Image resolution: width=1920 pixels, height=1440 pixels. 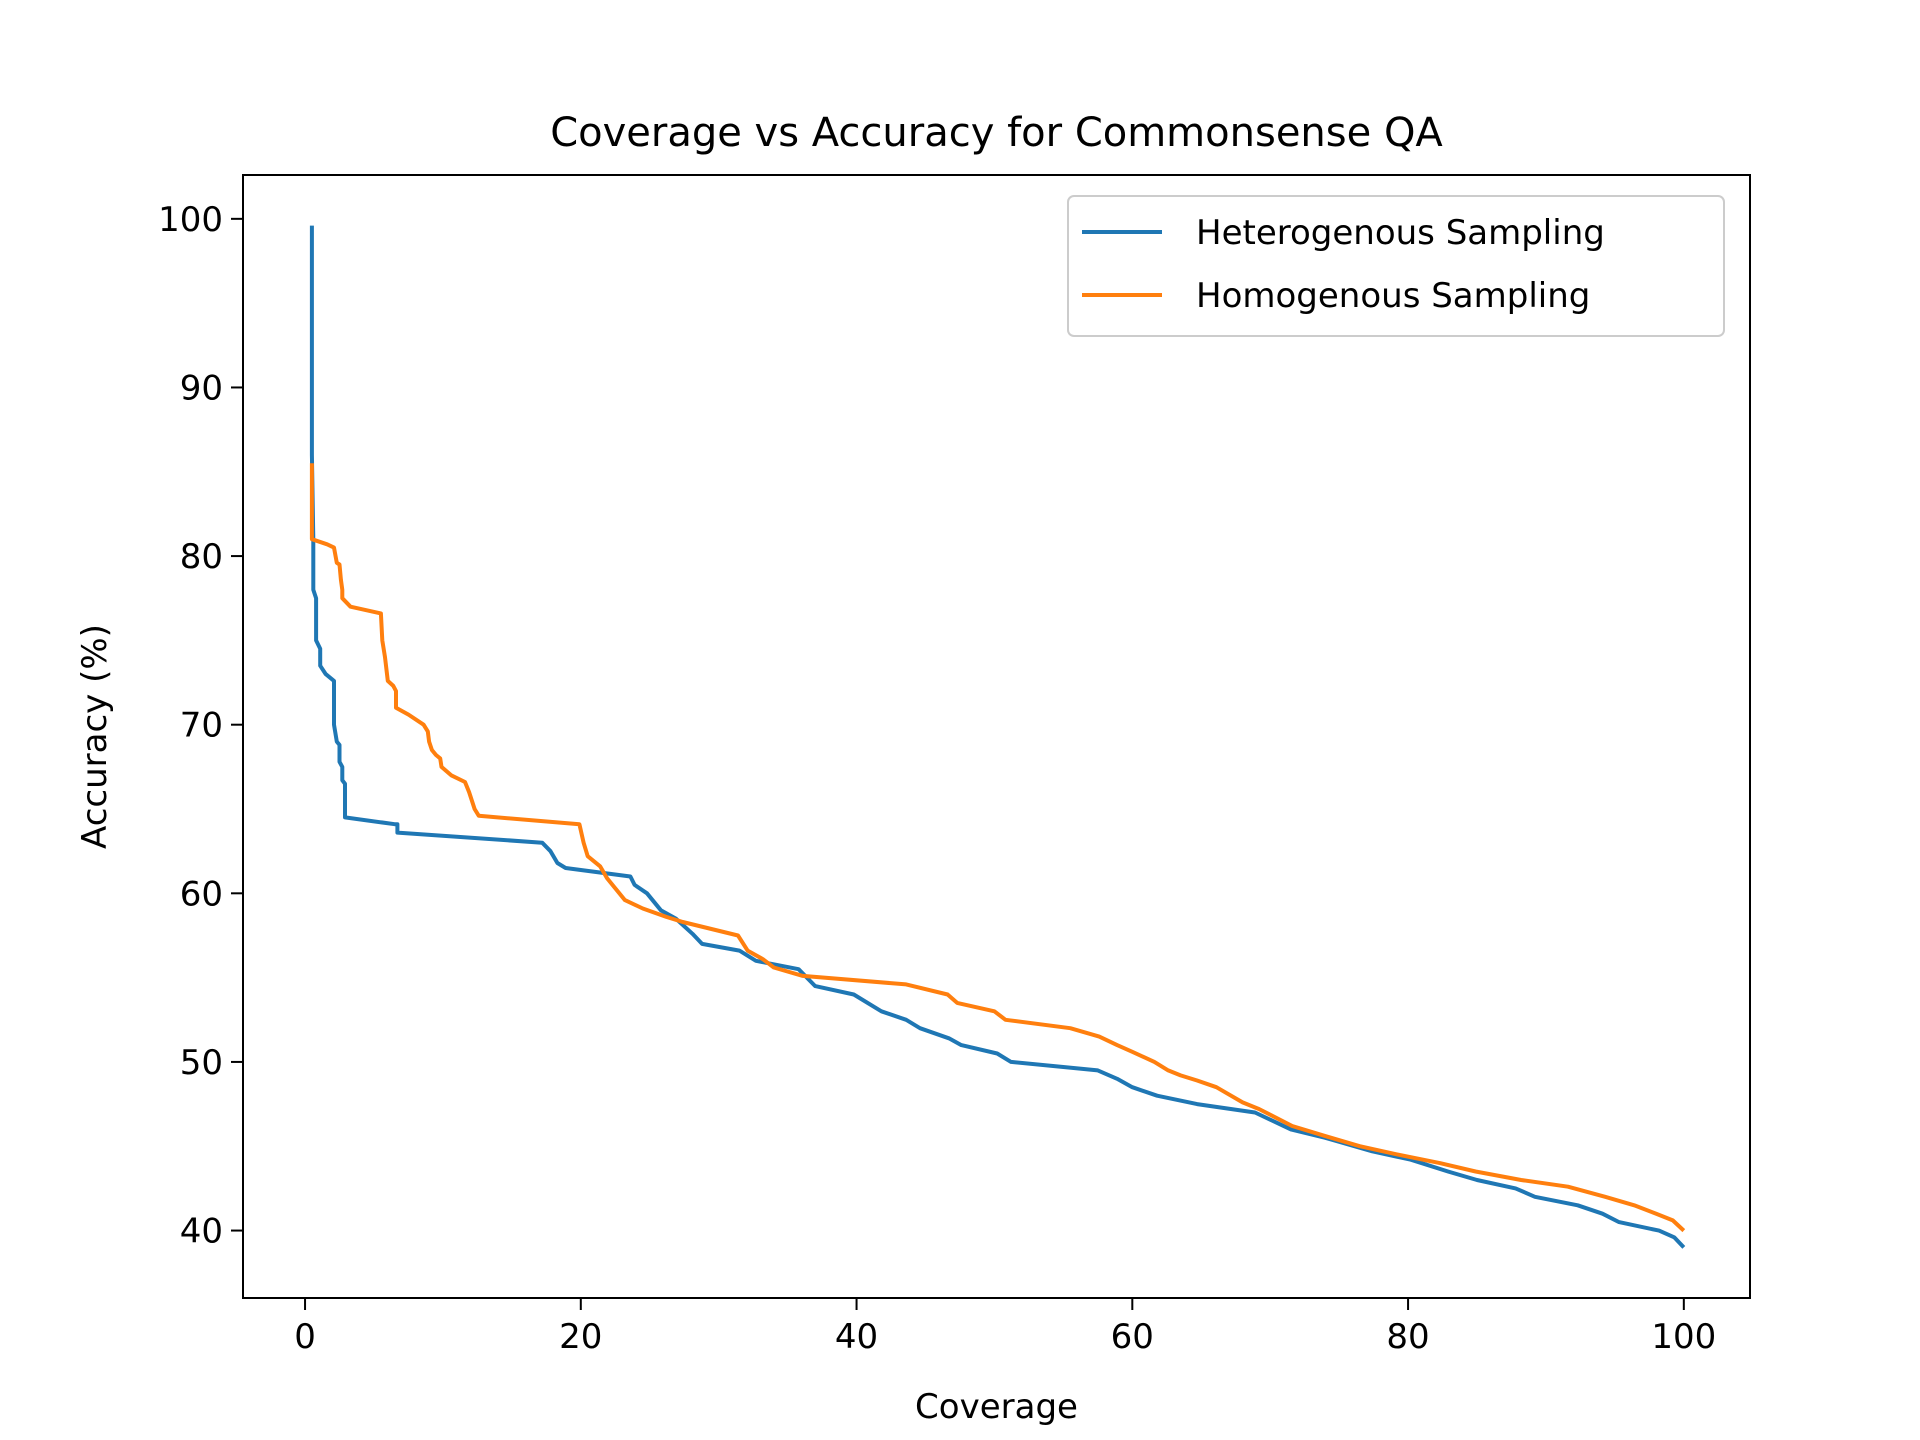 I want to click on y-tick-label: 60, so click(x=201, y=894).